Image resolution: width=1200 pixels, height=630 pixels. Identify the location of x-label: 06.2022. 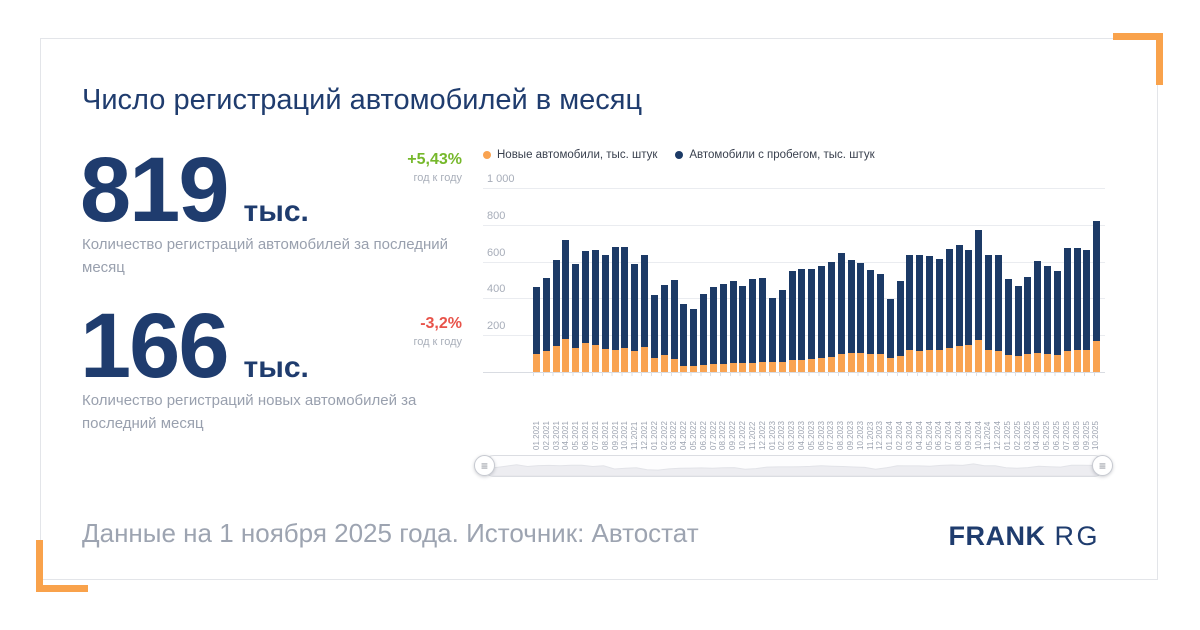
(703, 435).